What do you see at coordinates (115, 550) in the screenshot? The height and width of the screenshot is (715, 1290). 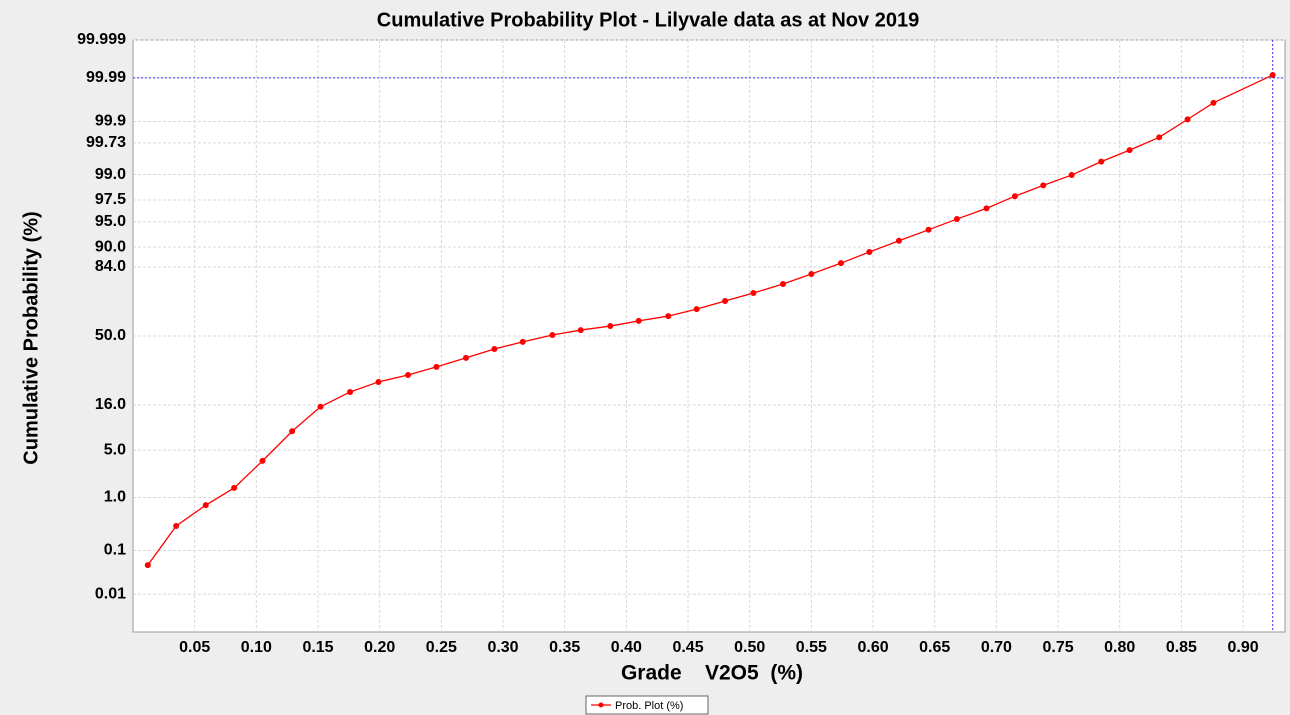 I see `y-tick-label: 0.1` at bounding box center [115, 550].